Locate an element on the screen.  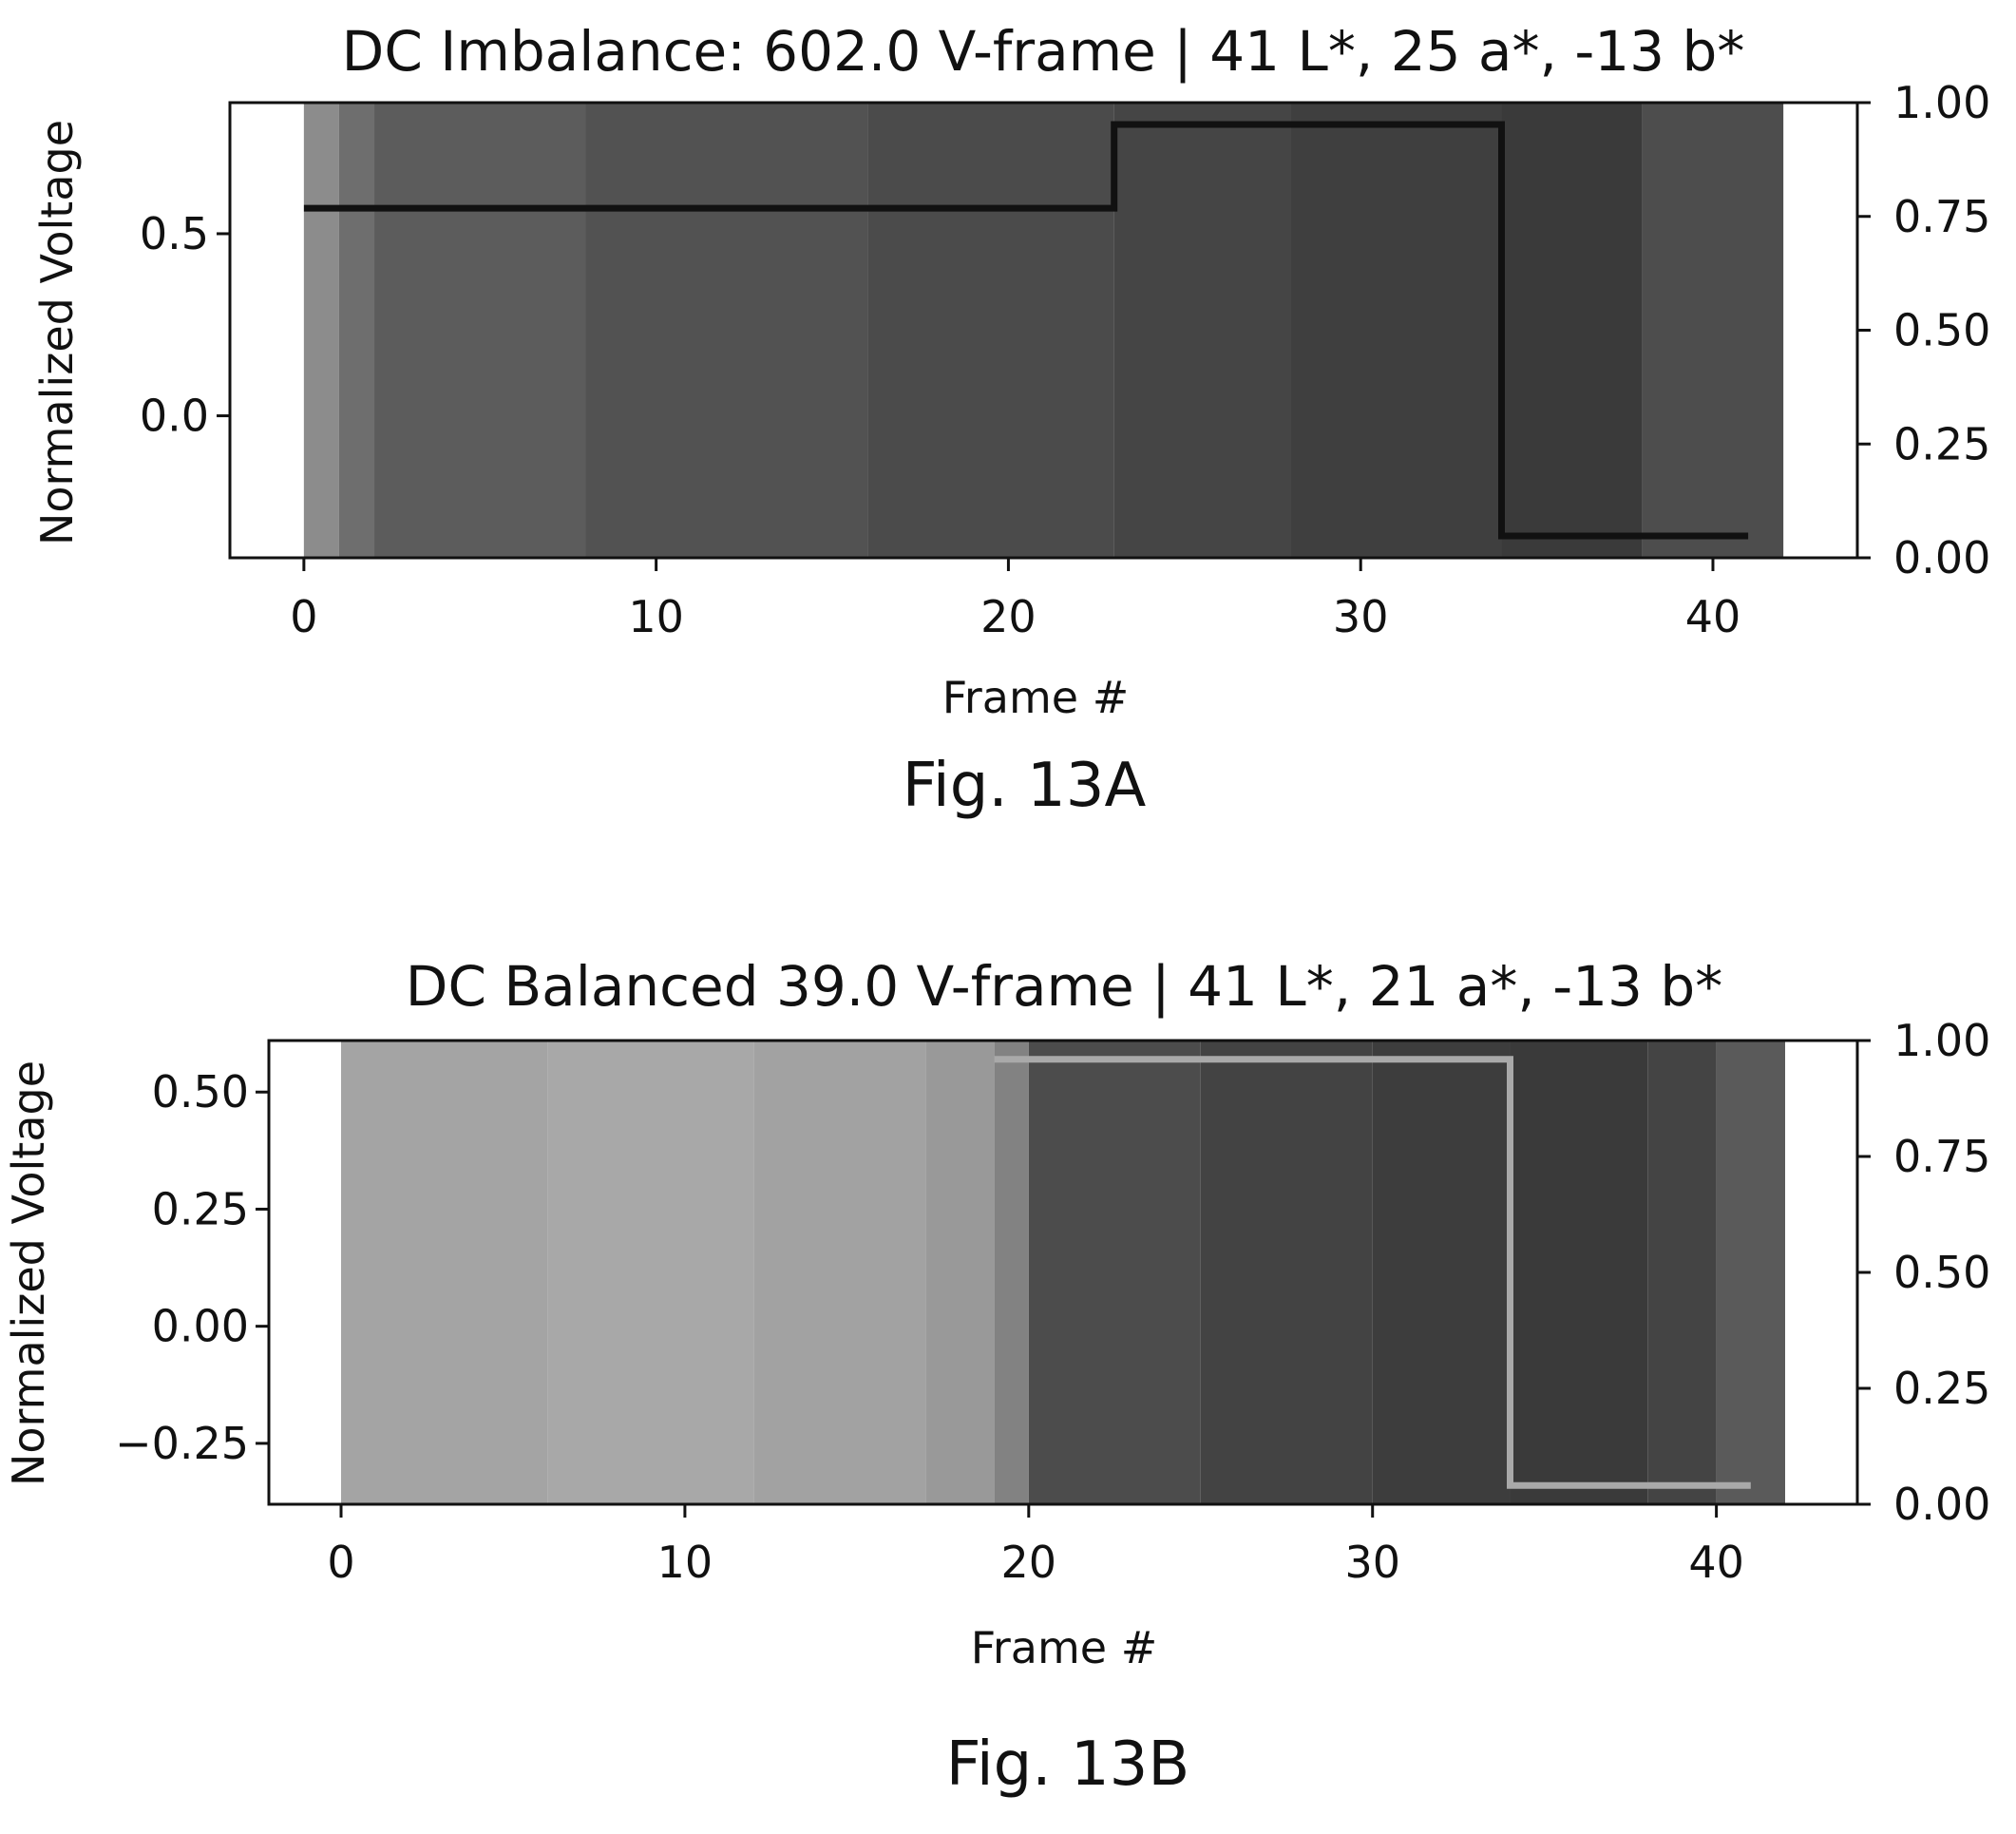
y-tick-label: 0.25 is located at coordinates (200, 1208).